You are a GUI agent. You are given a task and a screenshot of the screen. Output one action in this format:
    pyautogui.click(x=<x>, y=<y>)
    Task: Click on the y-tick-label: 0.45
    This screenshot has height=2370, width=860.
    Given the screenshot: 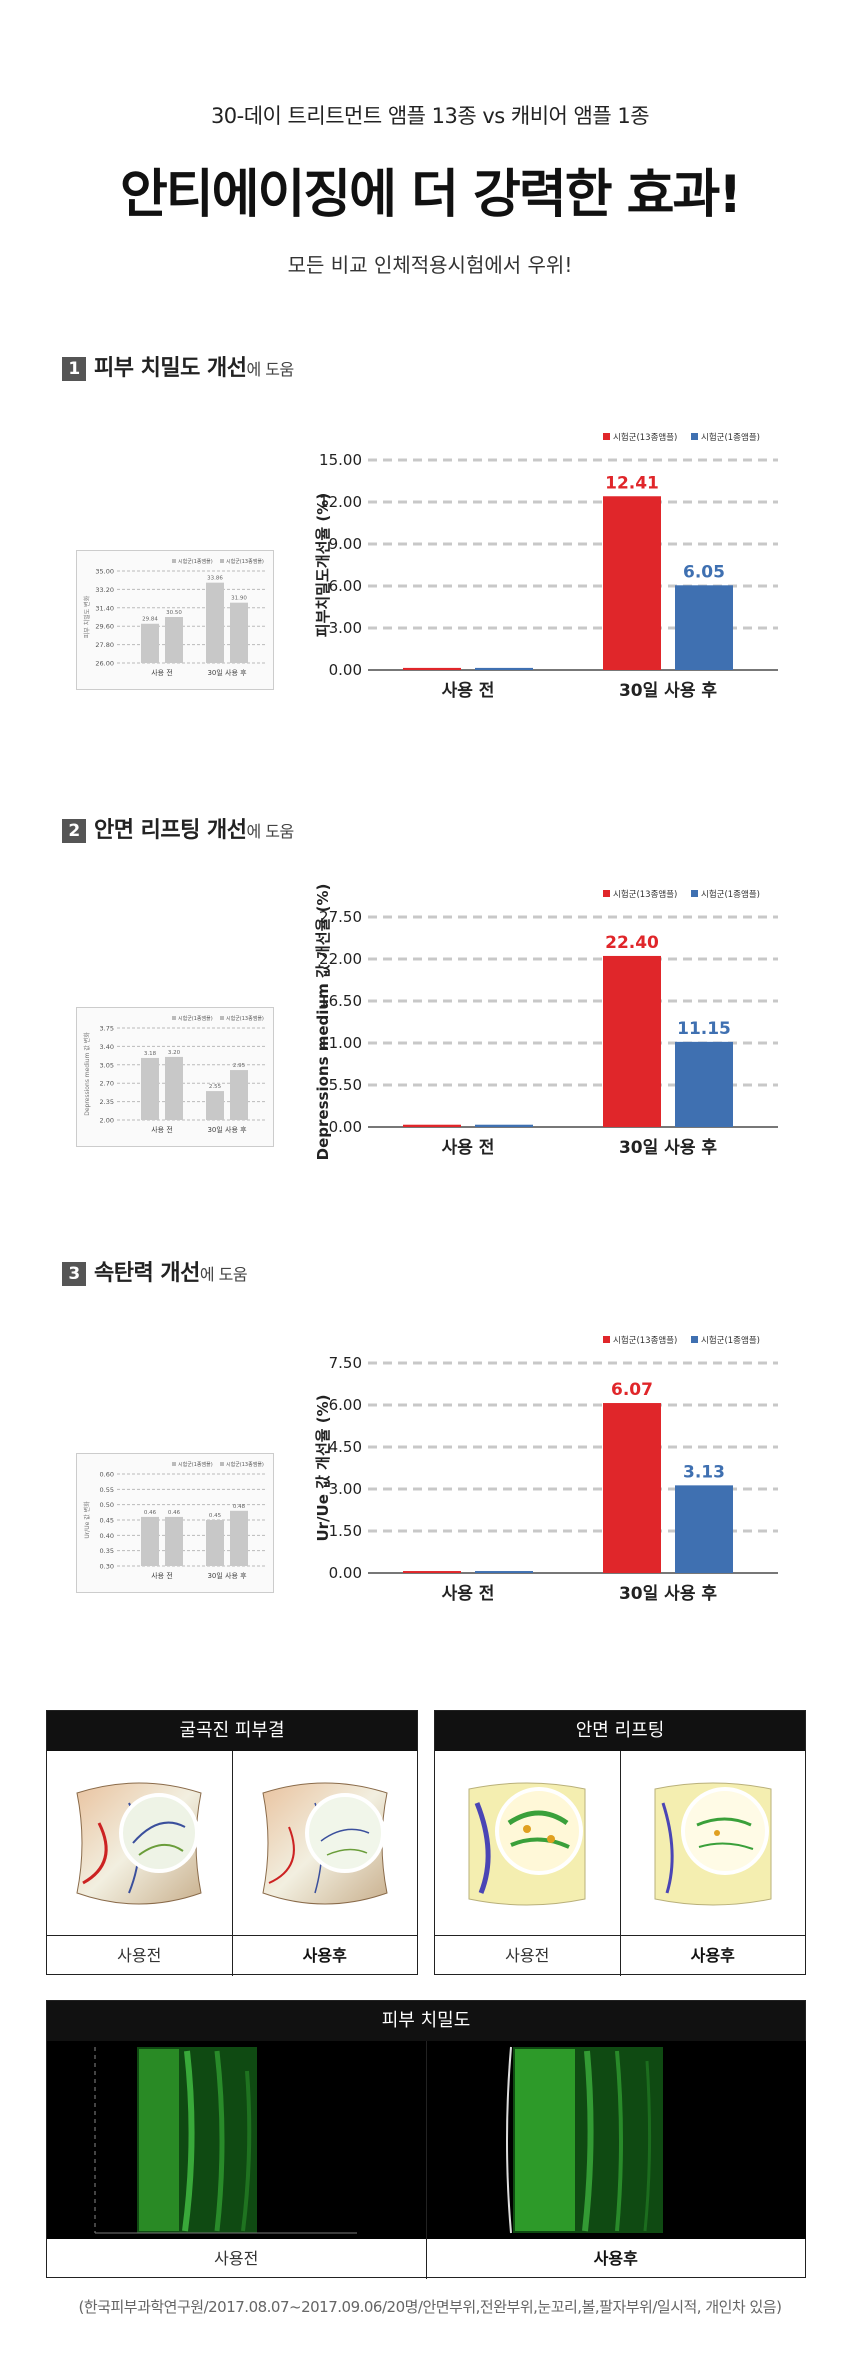 What is the action you would take?
    pyautogui.click(x=107, y=1521)
    